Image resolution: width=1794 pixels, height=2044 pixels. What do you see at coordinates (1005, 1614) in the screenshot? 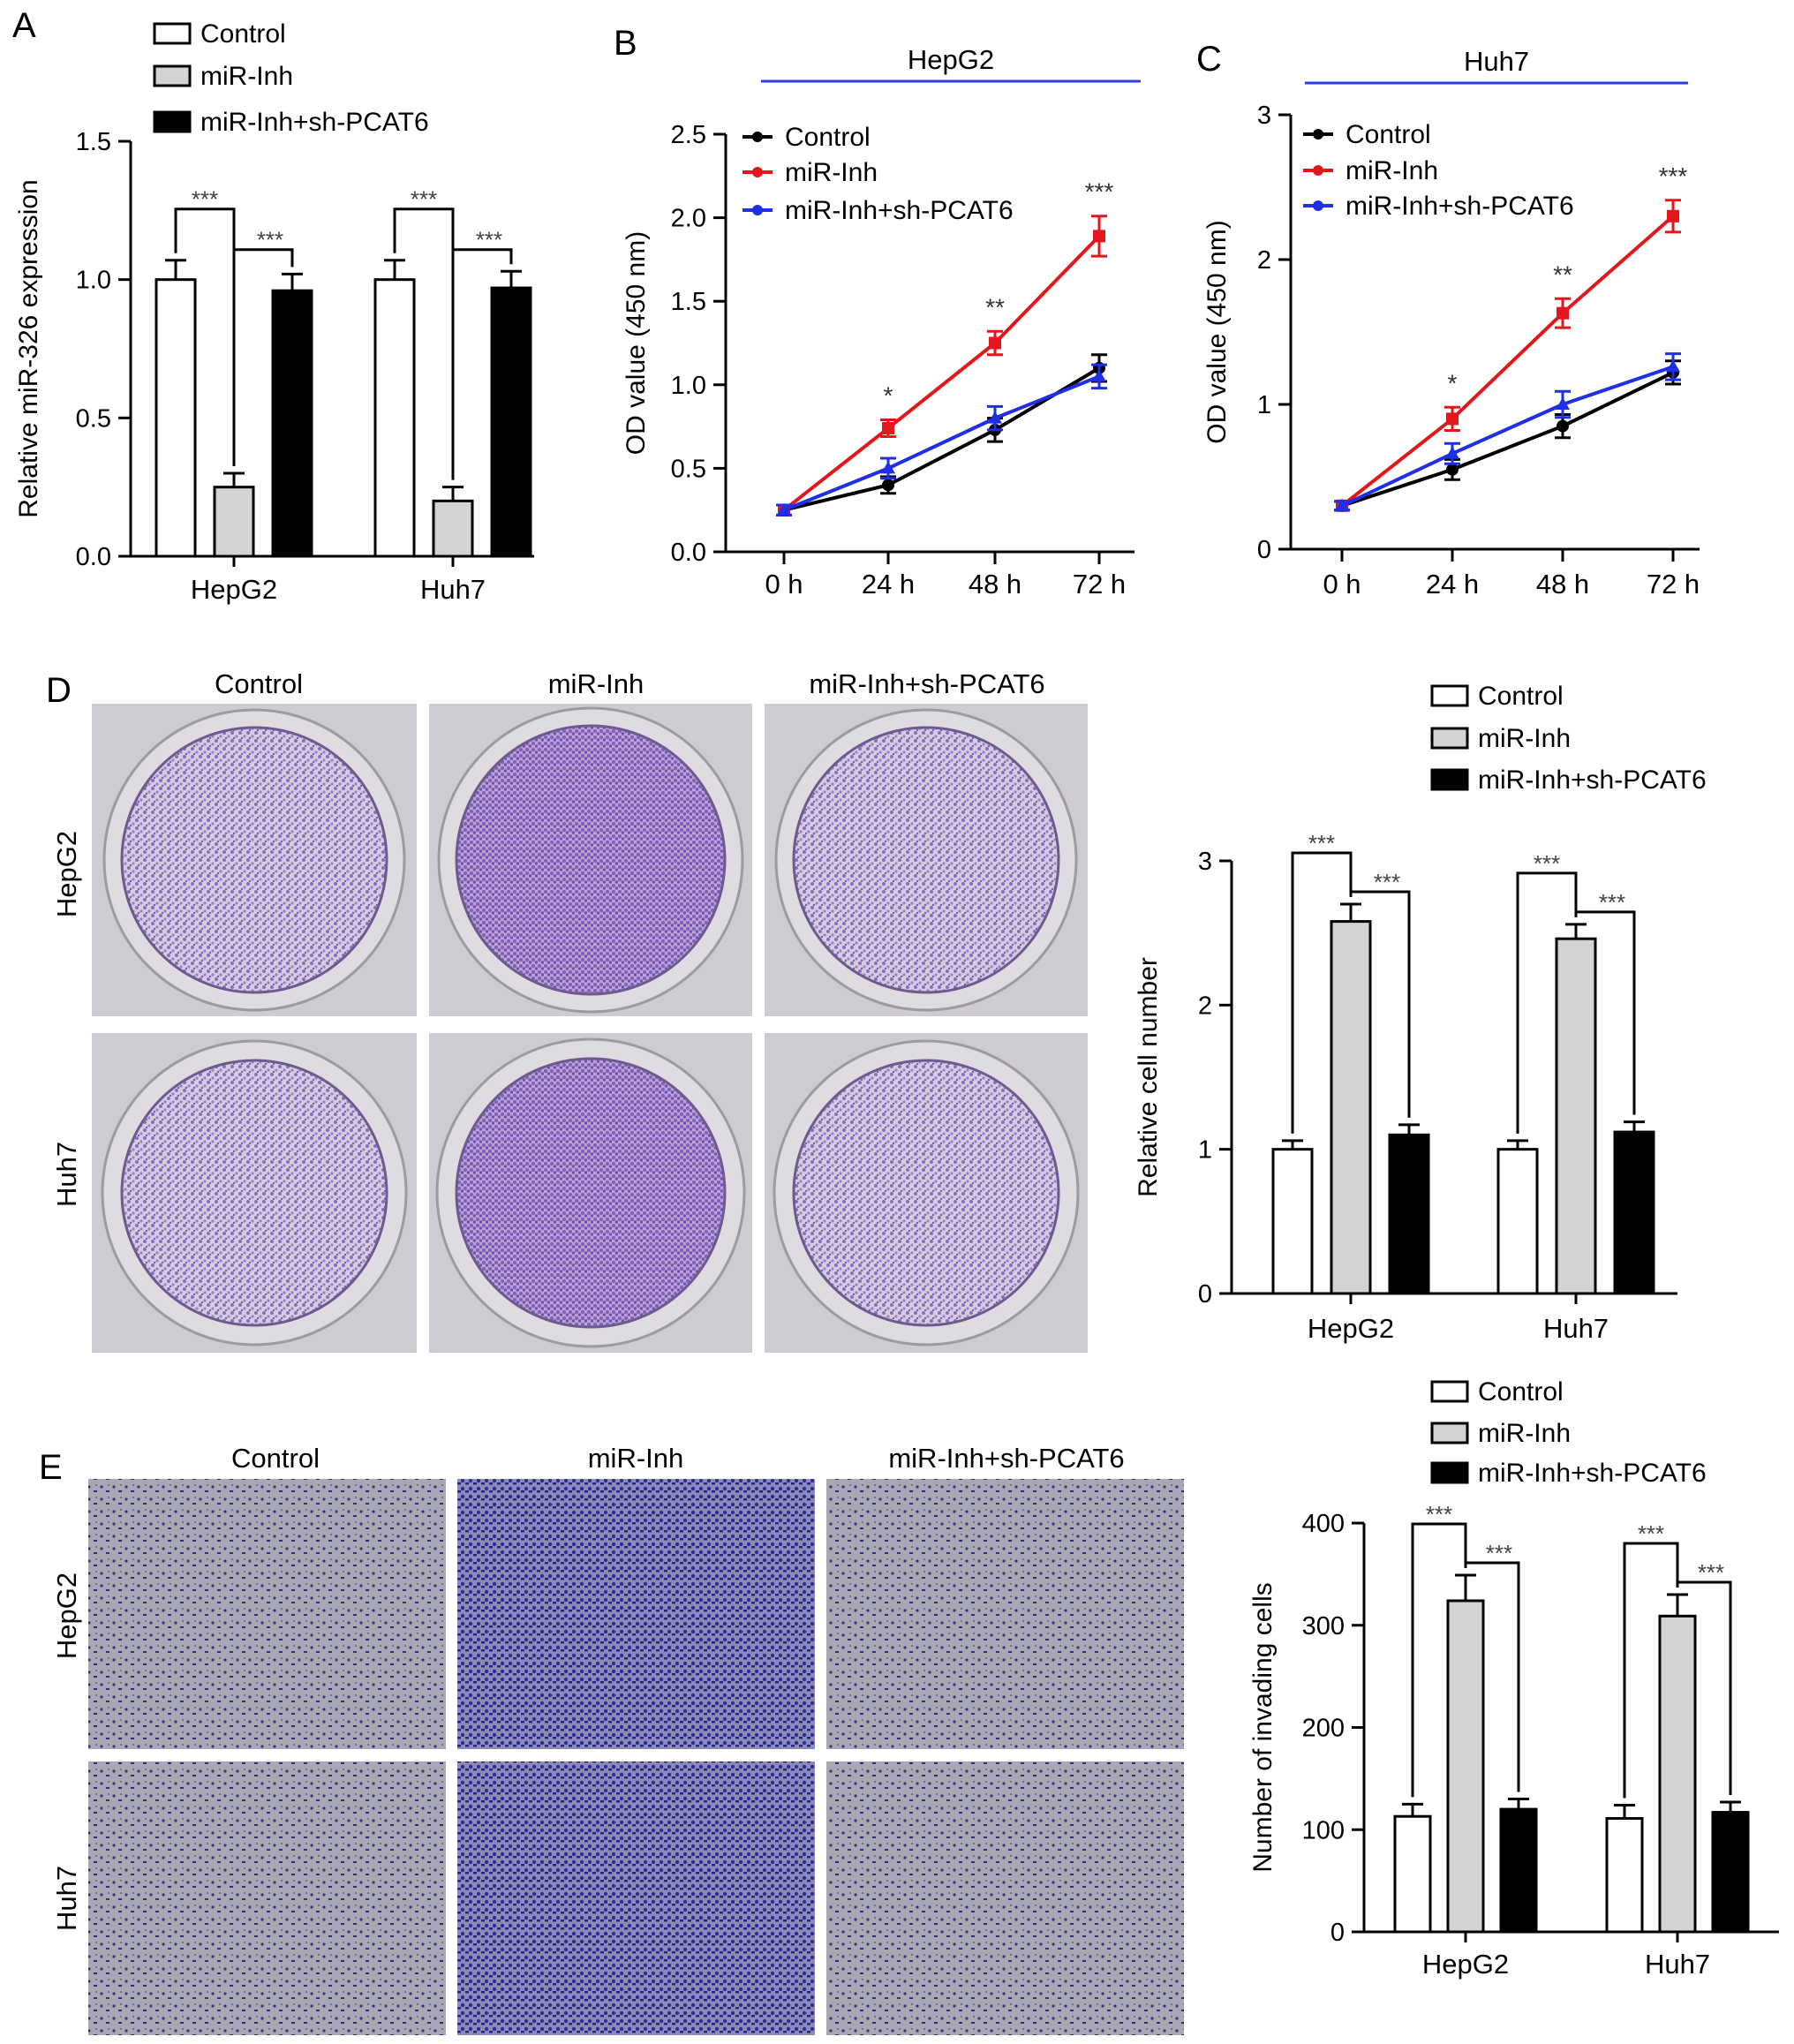
I see `invasion-image-hepg2-mir-inh-sh` at bounding box center [1005, 1614].